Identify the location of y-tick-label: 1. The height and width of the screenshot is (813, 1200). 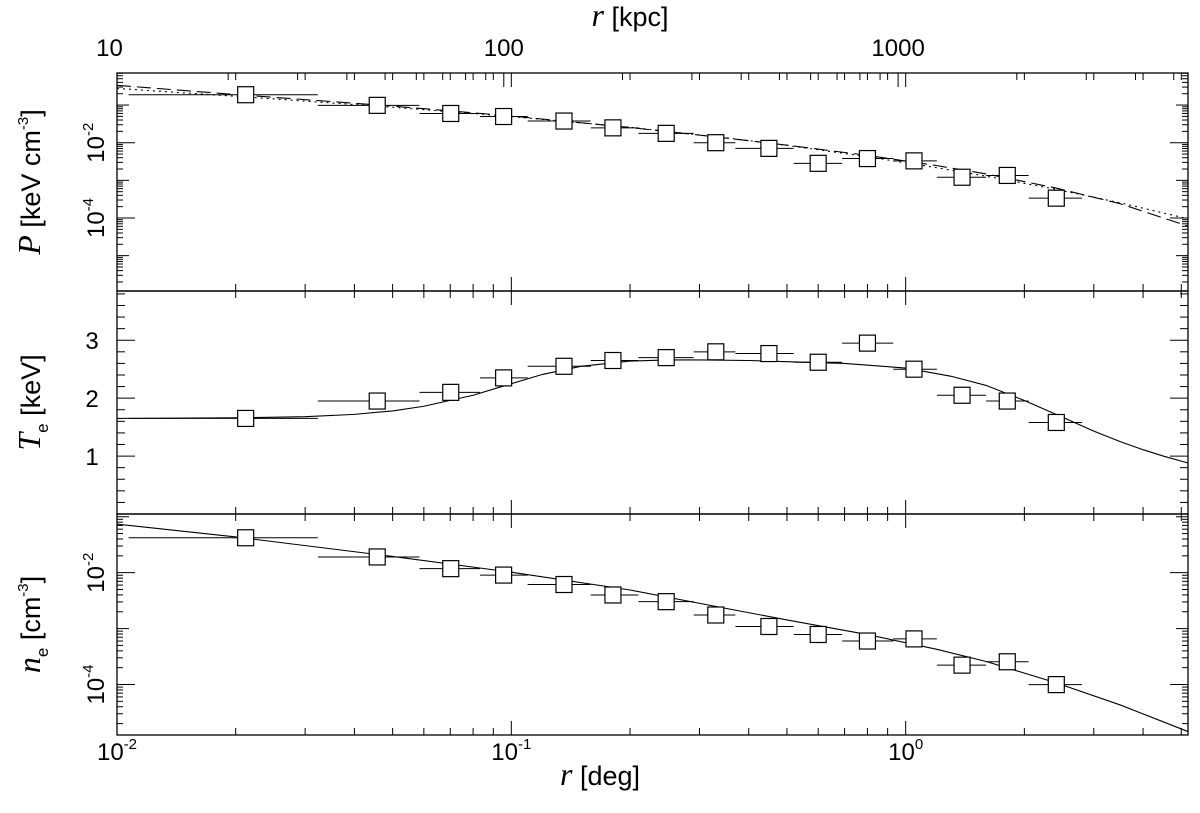
(91, 457).